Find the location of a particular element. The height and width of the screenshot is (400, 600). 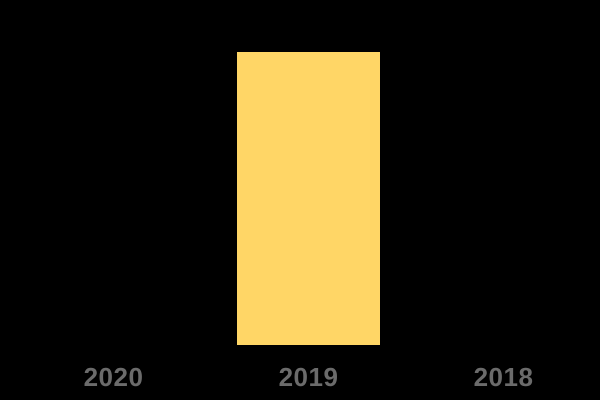

x-axis-tick-labels: 2020 2019 2018 is located at coordinates (308, 377).